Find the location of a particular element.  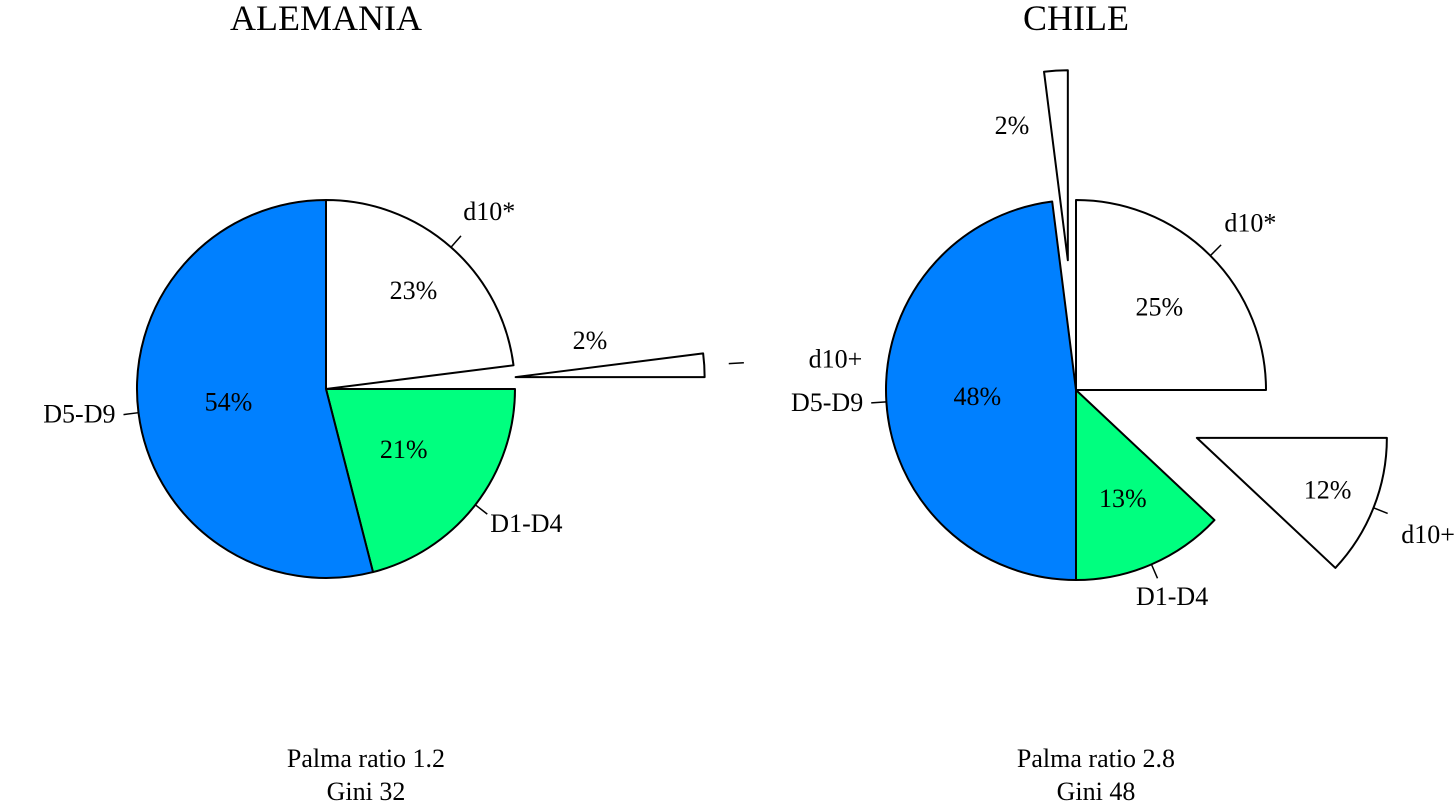

slice-label-d10: d10+ is located at coordinates (836, 358).